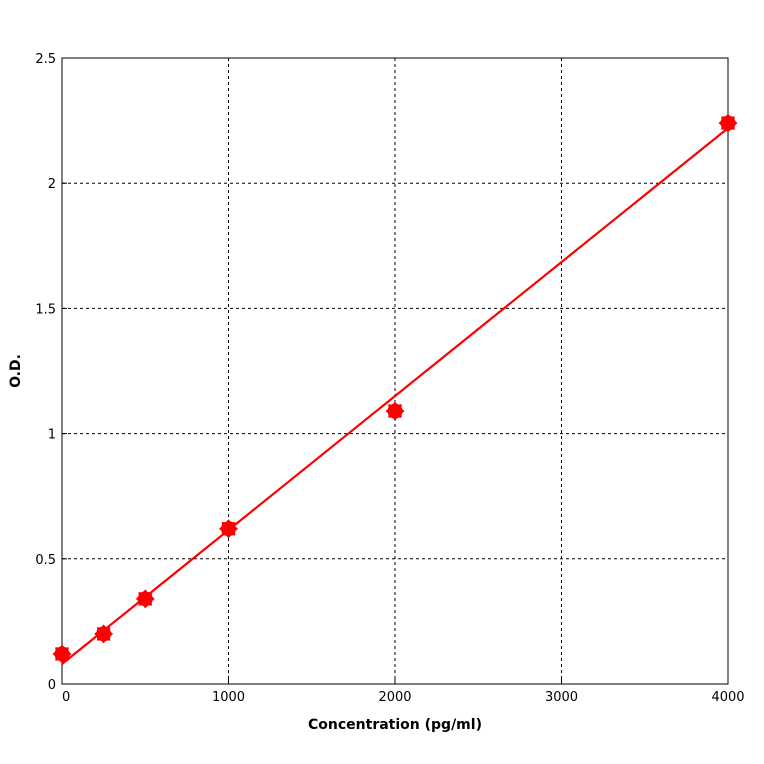 Image resolution: width=764 pixels, height=764 pixels. Describe the element at coordinates (45, 59) in the screenshot. I see `y-tick-label: 2.5` at that location.